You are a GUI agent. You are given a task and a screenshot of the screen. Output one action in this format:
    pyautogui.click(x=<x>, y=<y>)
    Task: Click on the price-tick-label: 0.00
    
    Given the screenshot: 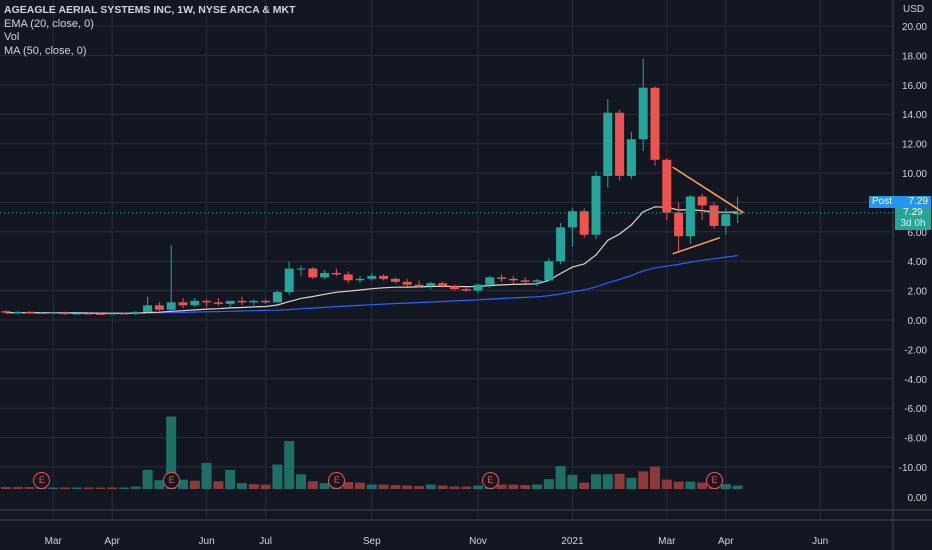 What is the action you would take?
    pyautogui.click(x=918, y=321)
    